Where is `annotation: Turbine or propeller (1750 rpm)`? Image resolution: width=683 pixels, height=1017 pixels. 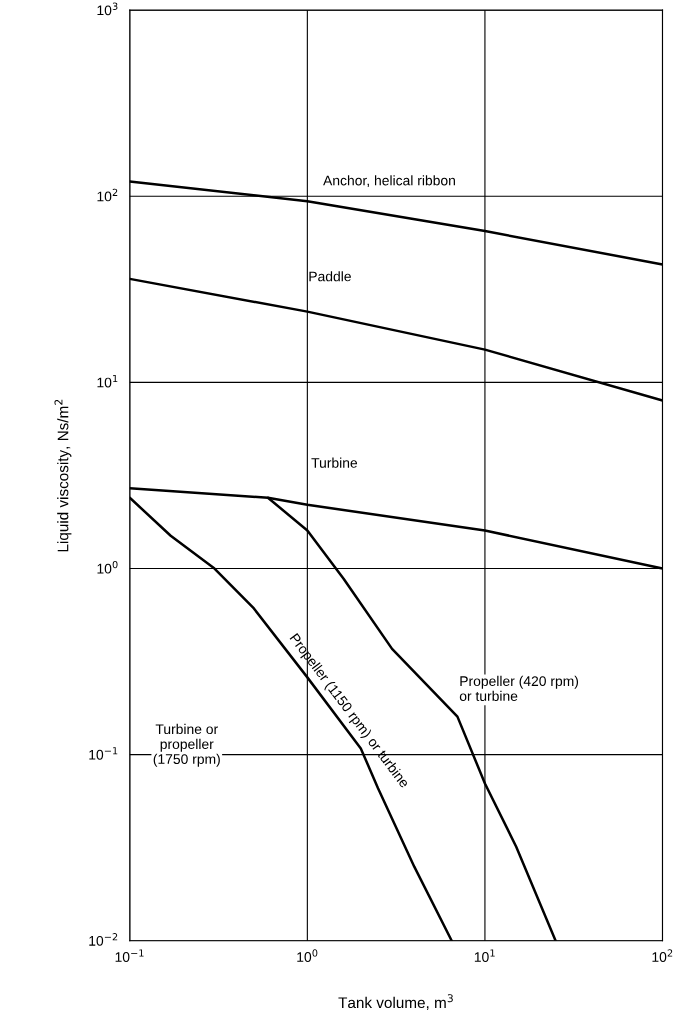
annotation: Turbine or propeller (1750 rpm) is located at coordinates (186, 745).